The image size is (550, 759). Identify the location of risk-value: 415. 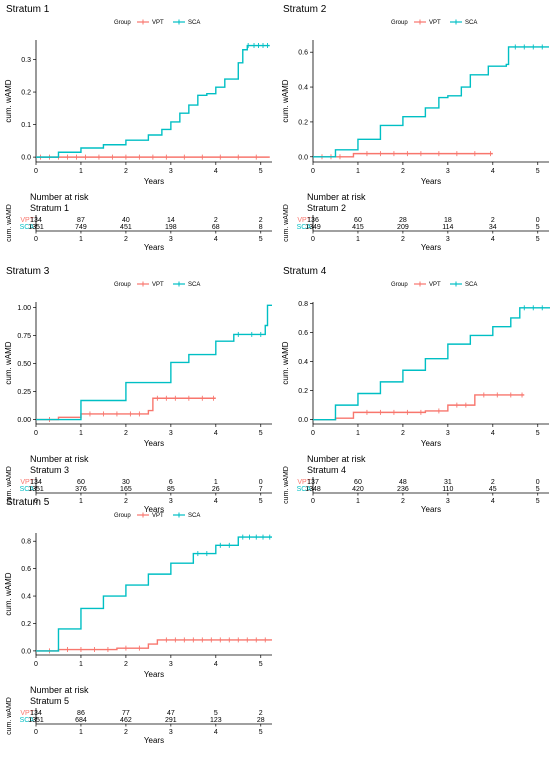
(358, 227).